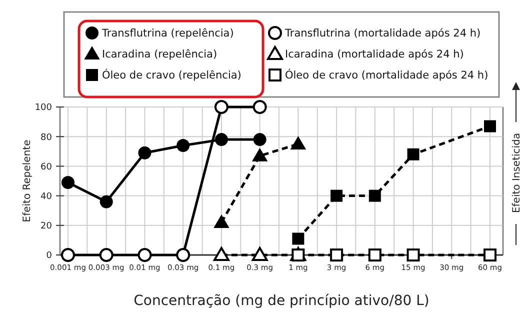 The height and width of the screenshot is (323, 527). Describe the element at coordinates (46, 227) in the screenshot. I see `y-tick-label: 20` at that location.